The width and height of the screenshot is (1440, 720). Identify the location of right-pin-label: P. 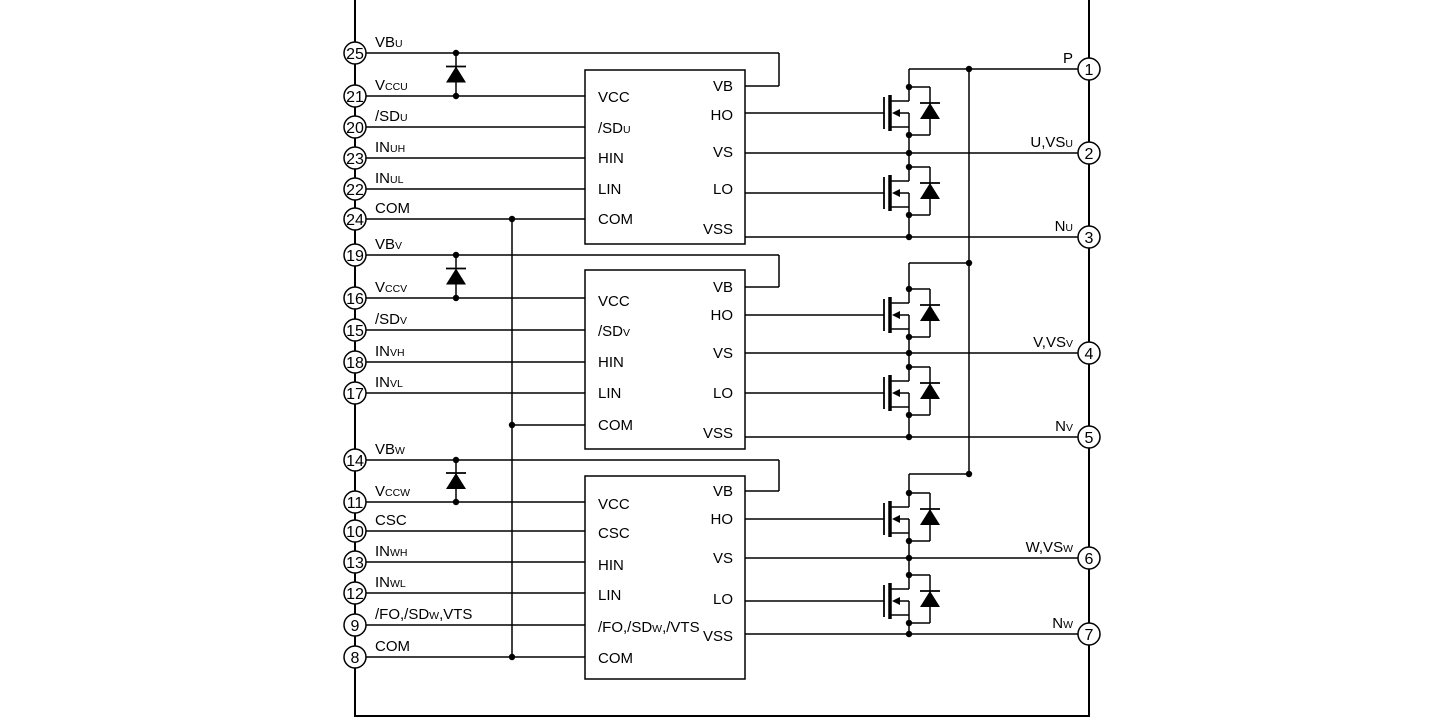
(1068, 58).